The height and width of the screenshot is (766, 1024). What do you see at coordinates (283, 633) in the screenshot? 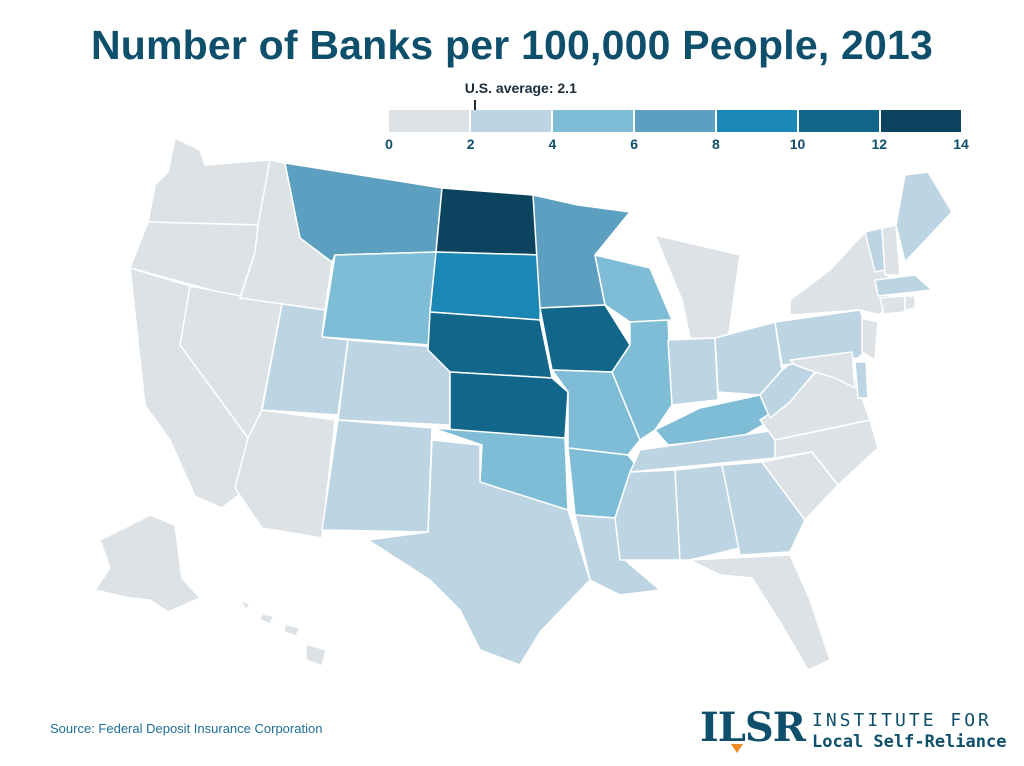
I see `state-hawaii` at bounding box center [283, 633].